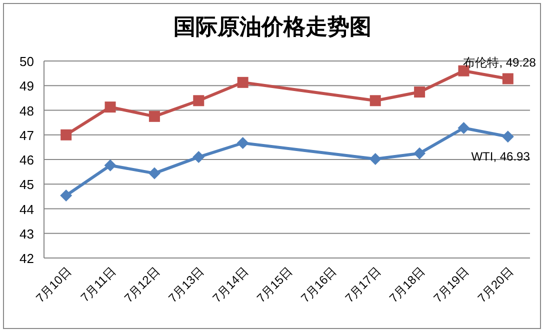 The image size is (545, 335). What do you see at coordinates (27, 160) in the screenshot?
I see `y-tick-label: 46` at bounding box center [27, 160].